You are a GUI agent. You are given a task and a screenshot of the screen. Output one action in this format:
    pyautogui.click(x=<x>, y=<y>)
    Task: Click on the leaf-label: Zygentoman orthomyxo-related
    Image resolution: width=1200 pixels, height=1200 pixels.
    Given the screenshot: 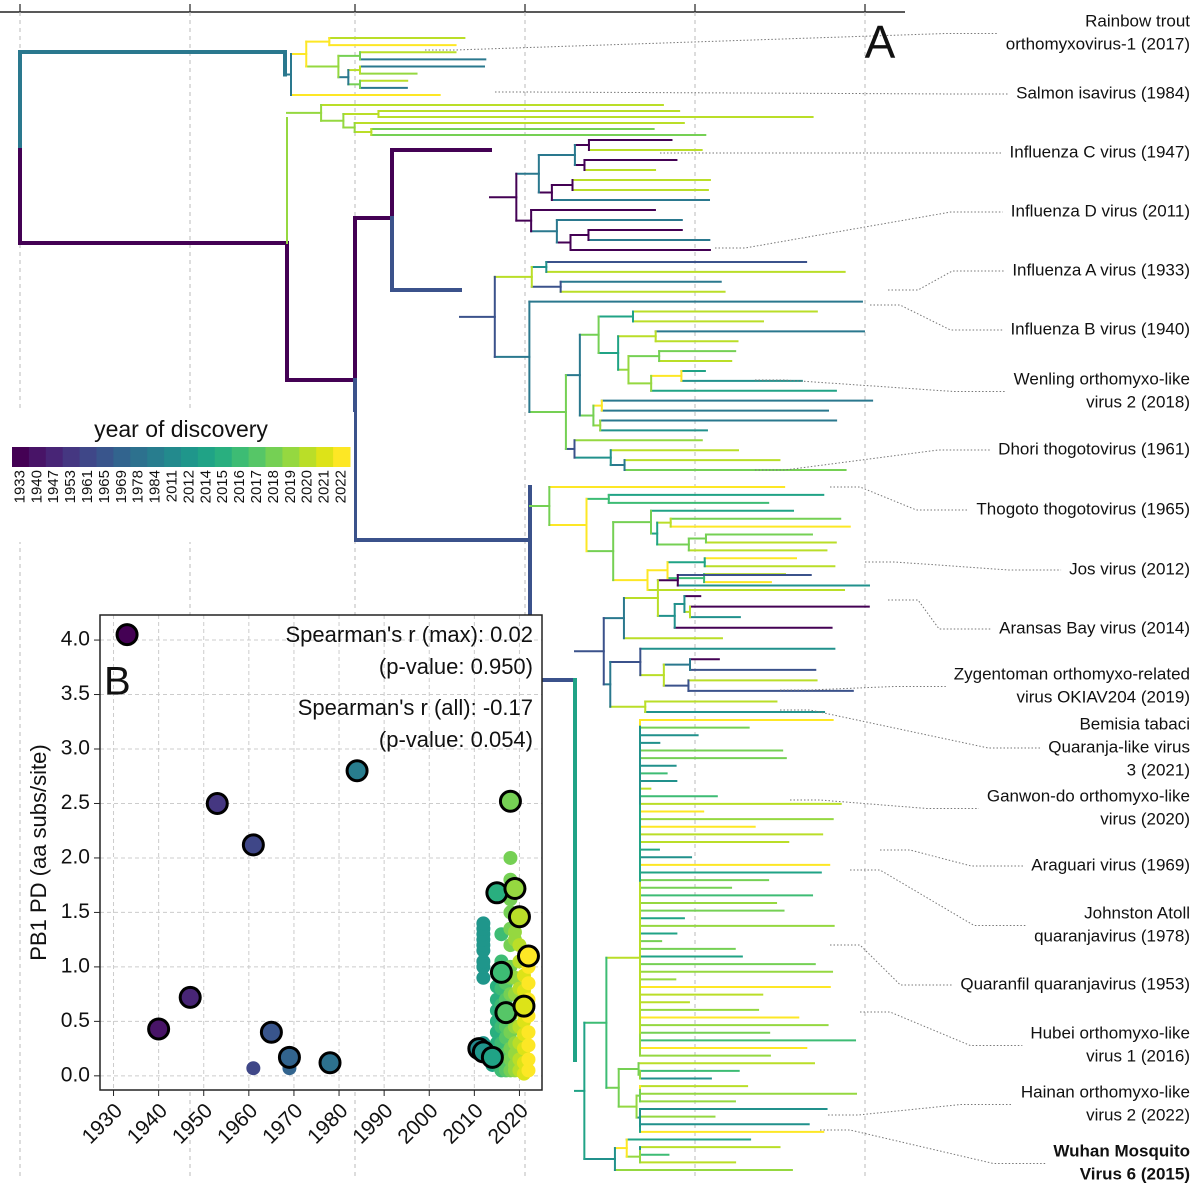 What is the action you would take?
    pyautogui.click(x=1072, y=673)
    